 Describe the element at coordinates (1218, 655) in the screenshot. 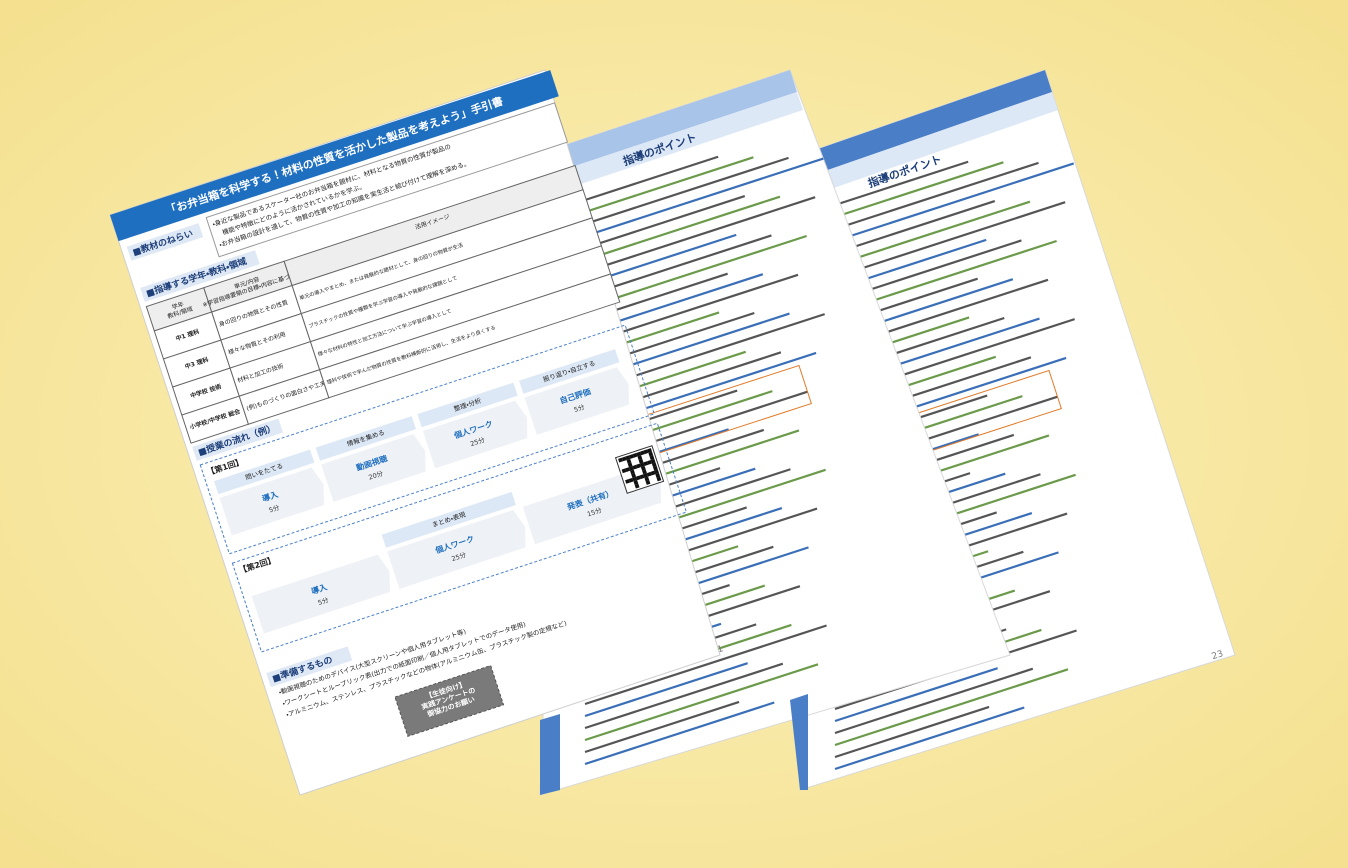

I see `page-number: 23` at that location.